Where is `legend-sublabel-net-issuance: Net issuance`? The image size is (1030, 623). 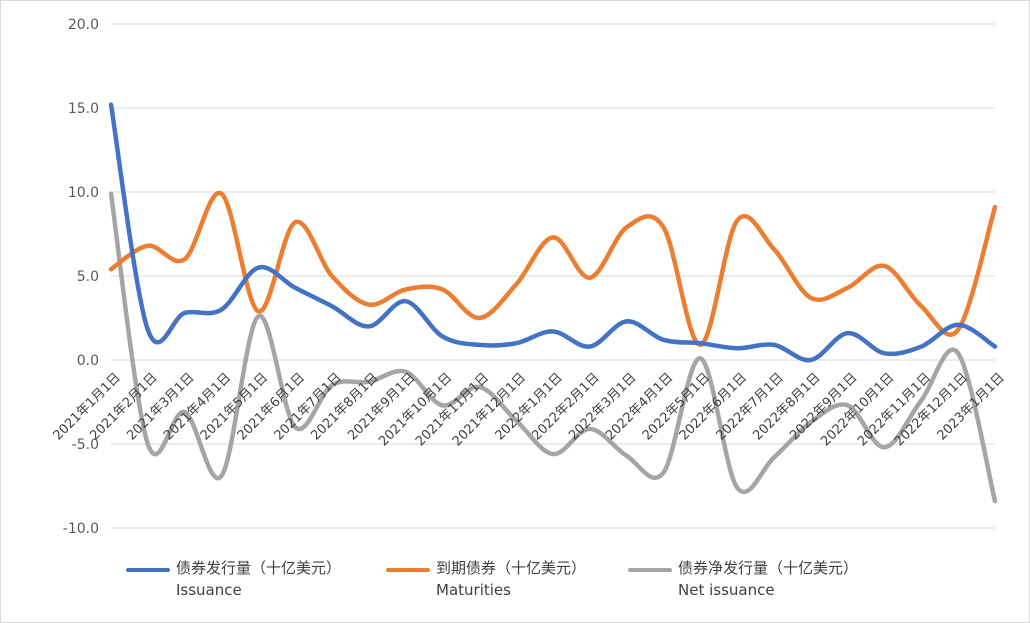
legend-sublabel-net-issuance: Net issuance is located at coordinates (726, 590).